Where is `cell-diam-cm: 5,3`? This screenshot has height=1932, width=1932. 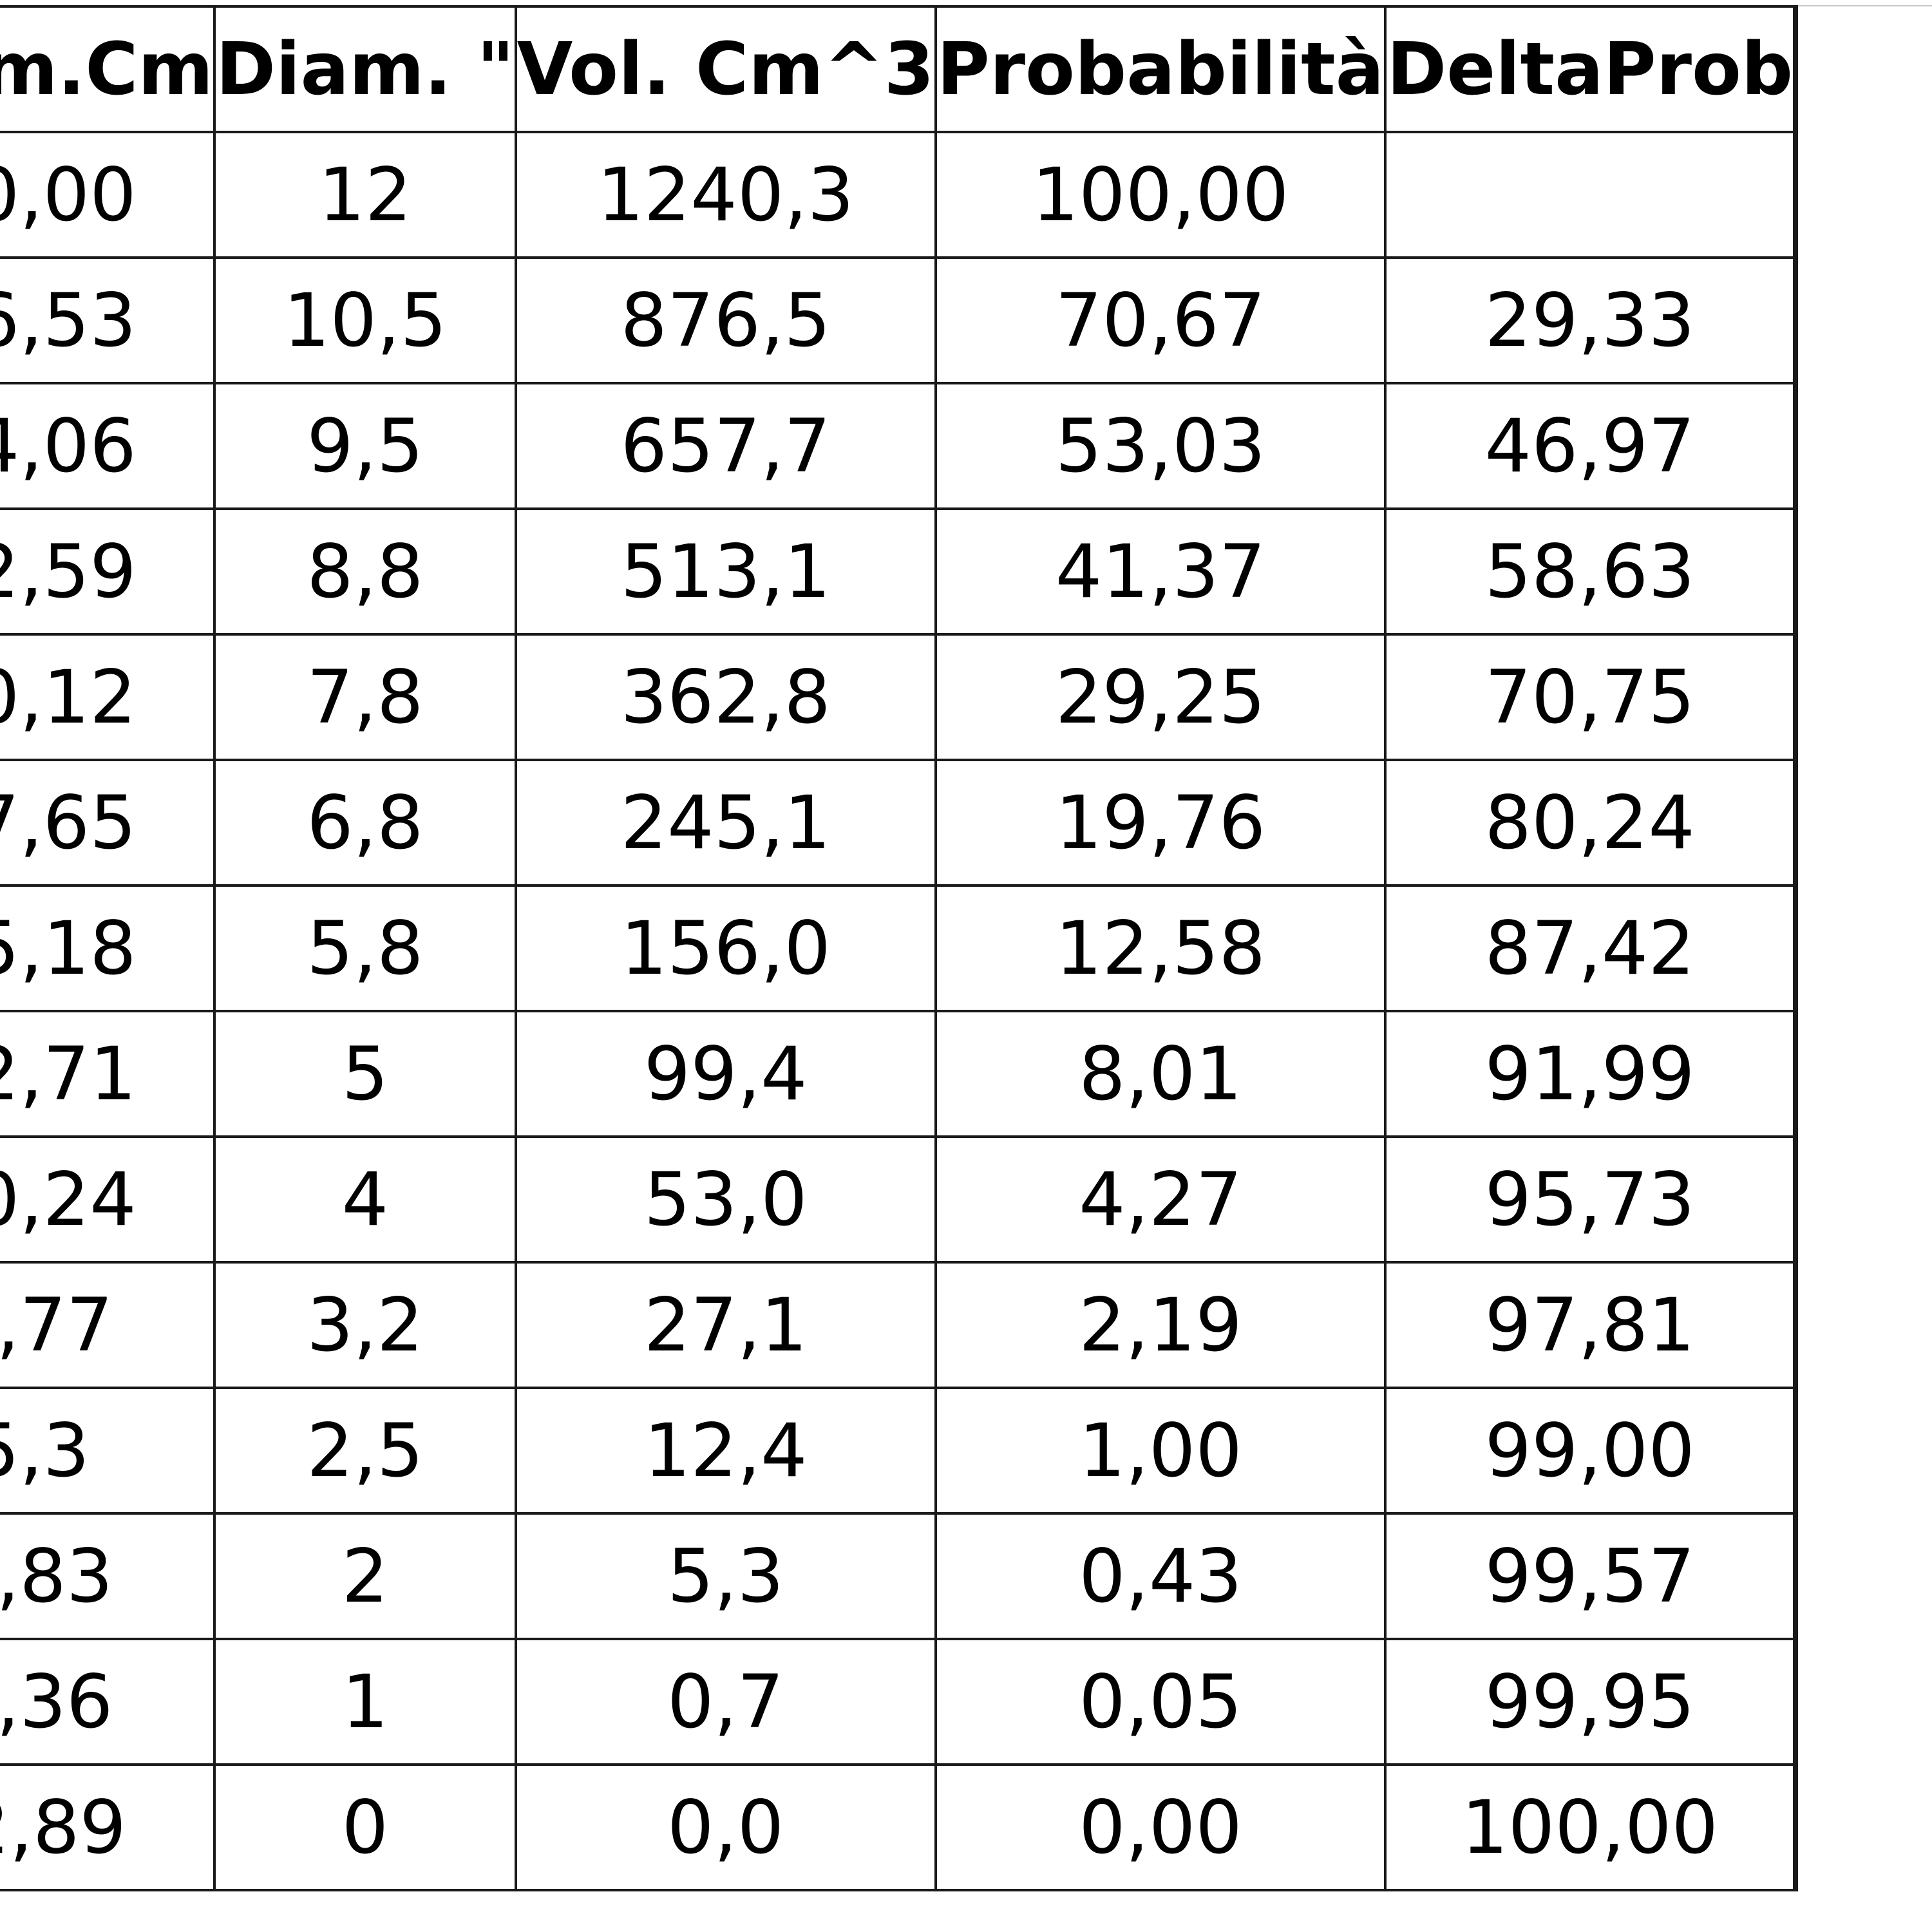 cell-diam-cm: 5,3 is located at coordinates (108, 1451).